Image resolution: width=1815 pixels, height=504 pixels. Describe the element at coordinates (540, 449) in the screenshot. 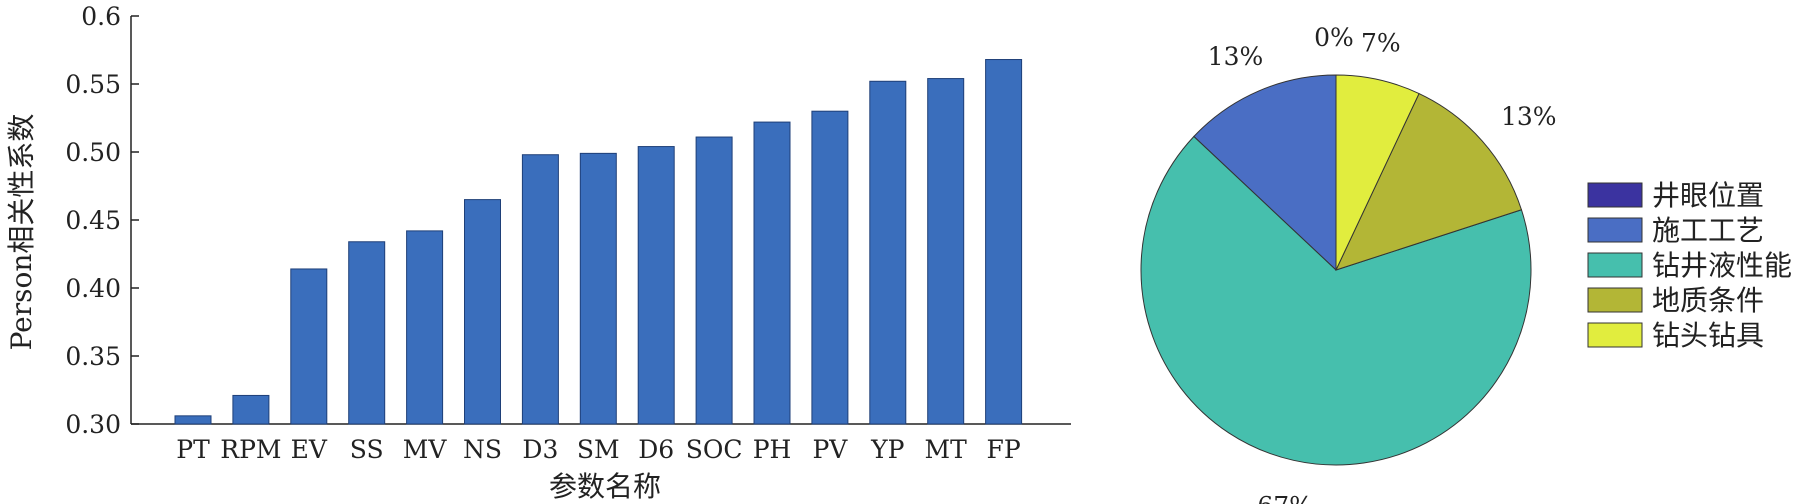

I see `x-tick-label: D3` at that location.